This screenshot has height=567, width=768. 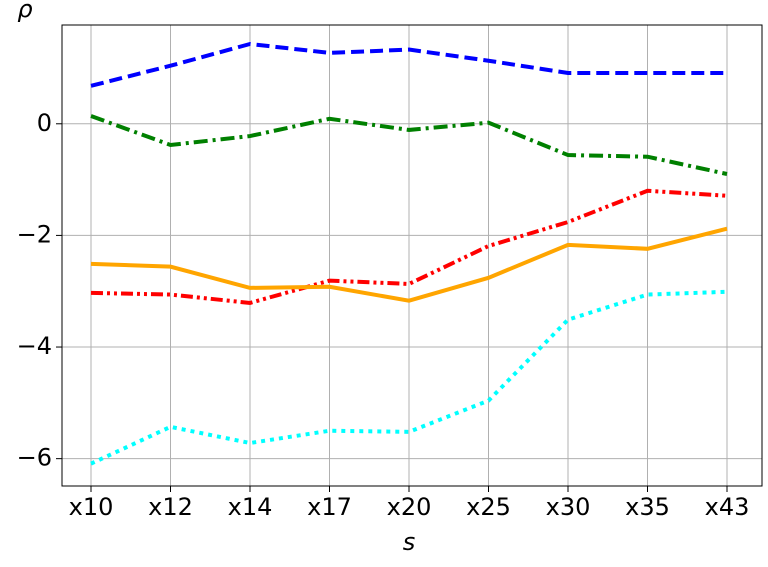 What do you see at coordinates (329, 507) in the screenshot?
I see `x-tick-label: x17` at bounding box center [329, 507].